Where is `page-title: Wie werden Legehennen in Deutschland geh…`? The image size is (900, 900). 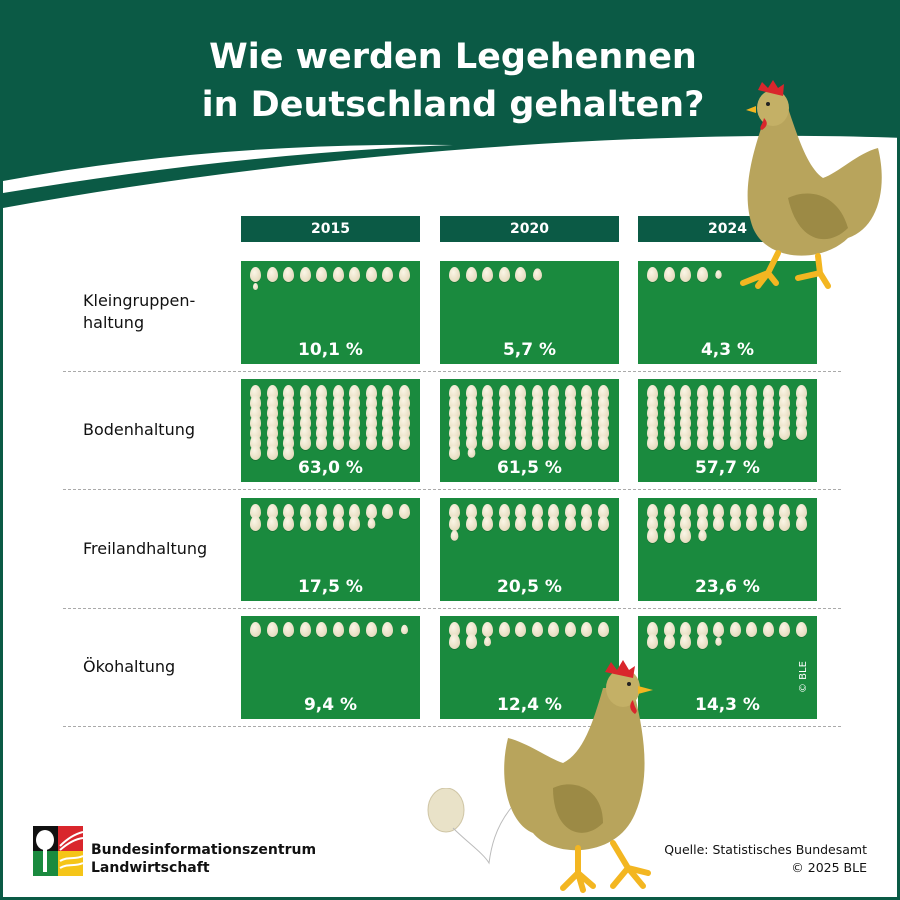
page-title: Wie werden Legehennen in Deutschland geh… is located at coordinates (453, 81).